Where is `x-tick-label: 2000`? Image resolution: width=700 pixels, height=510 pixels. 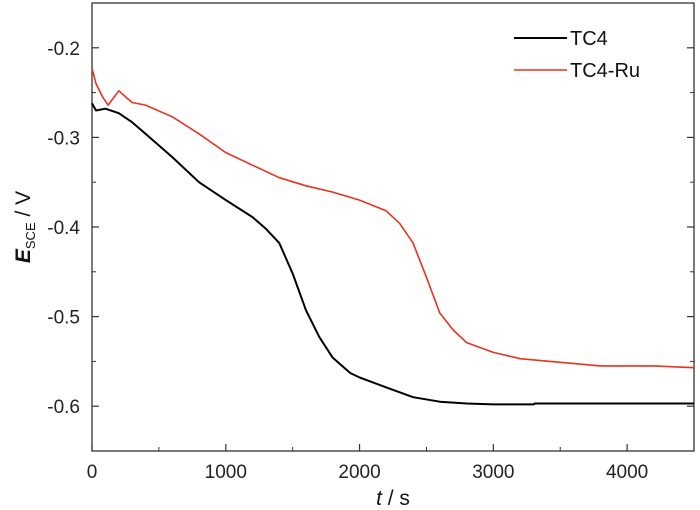 x-tick-label: 2000 is located at coordinates (359, 472).